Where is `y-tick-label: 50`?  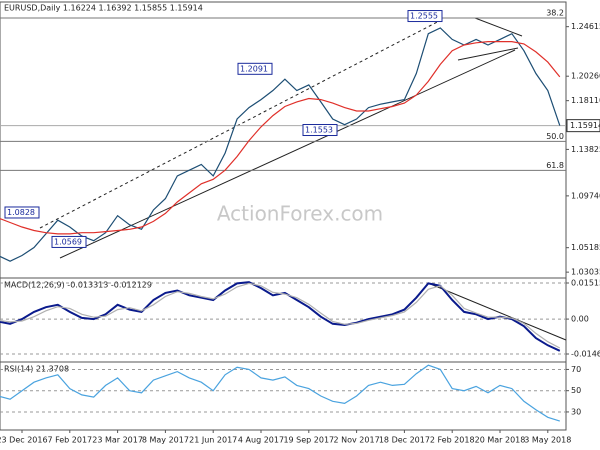
y-tick-label: 50 is located at coordinates (576, 390).